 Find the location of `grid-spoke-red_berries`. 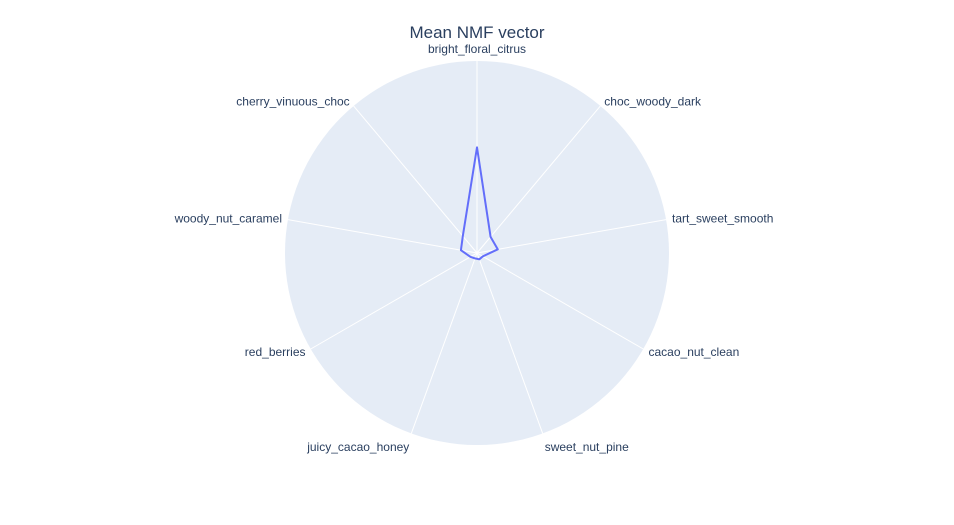

grid-spoke-red_berries is located at coordinates (394, 301).